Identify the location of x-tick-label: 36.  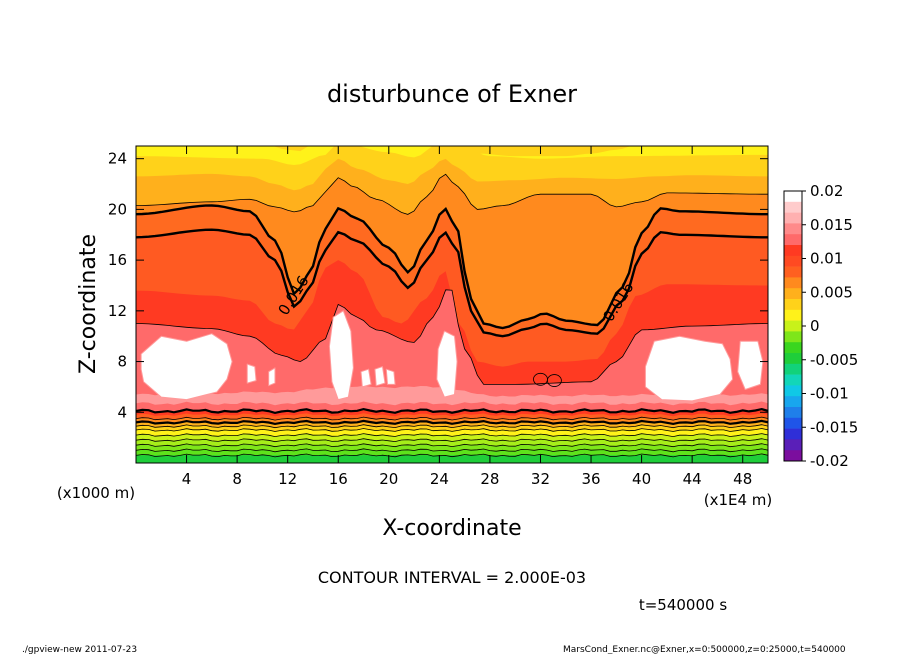
(590, 479).